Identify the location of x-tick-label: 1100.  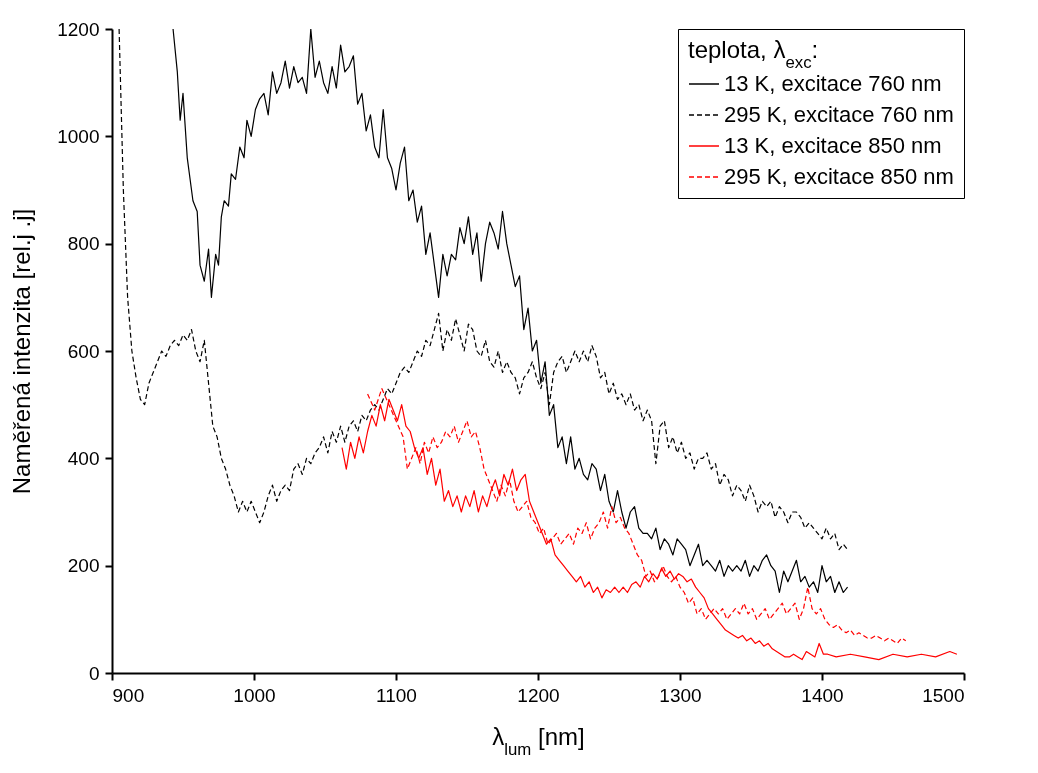
(396, 695).